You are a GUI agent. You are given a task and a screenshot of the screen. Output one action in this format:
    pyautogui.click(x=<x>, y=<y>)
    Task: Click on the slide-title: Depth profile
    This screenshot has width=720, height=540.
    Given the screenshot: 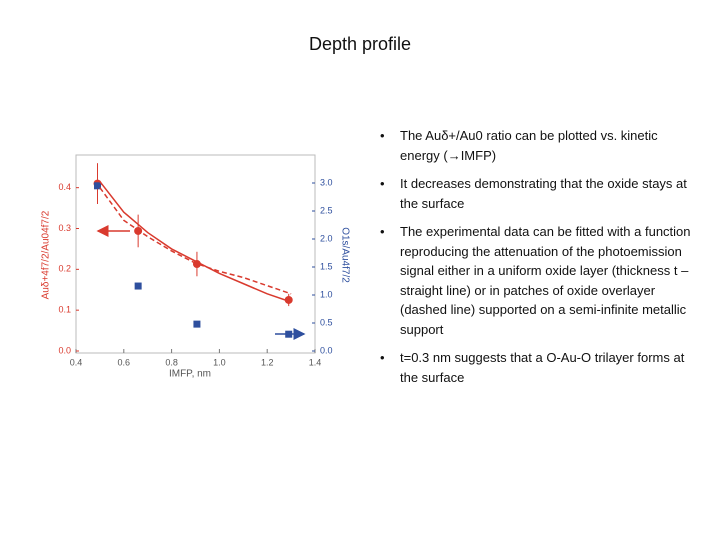 What is the action you would take?
    pyautogui.click(x=360, y=44)
    